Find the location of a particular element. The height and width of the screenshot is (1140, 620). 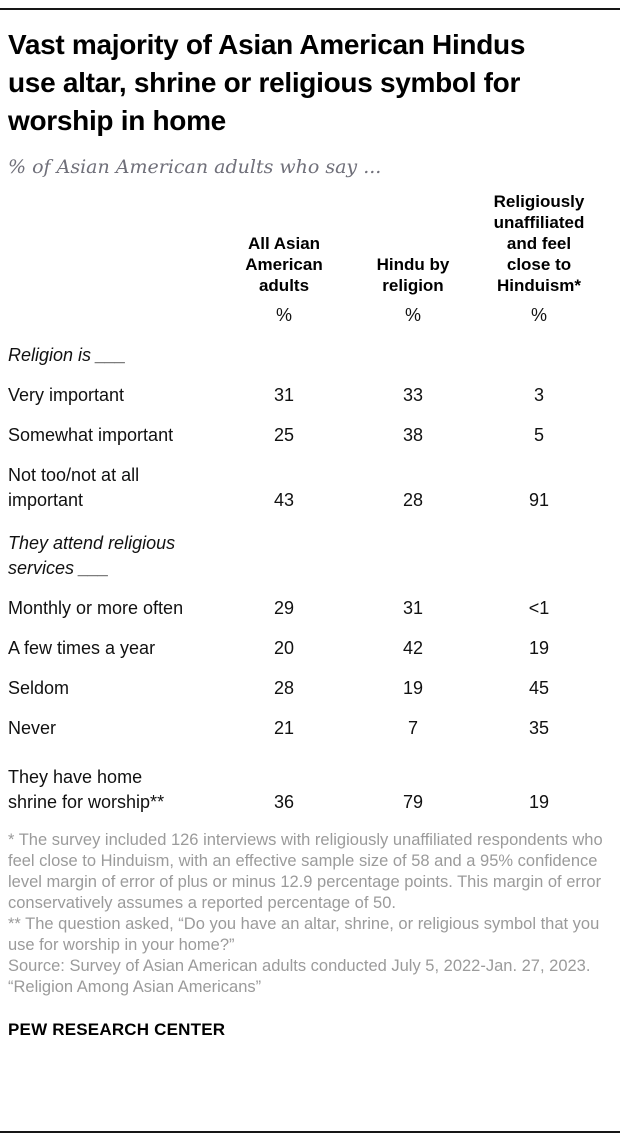

percent-symbol-col3: % is located at coordinates (538, 315).